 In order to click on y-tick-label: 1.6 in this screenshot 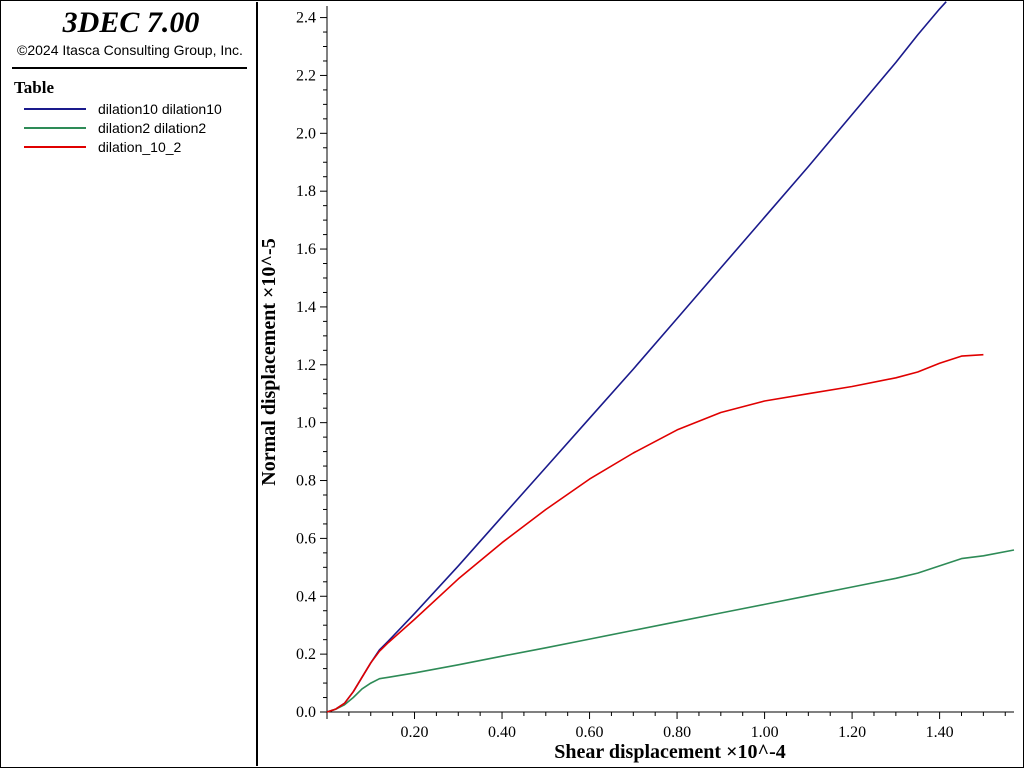, I will do `click(306, 249)`.